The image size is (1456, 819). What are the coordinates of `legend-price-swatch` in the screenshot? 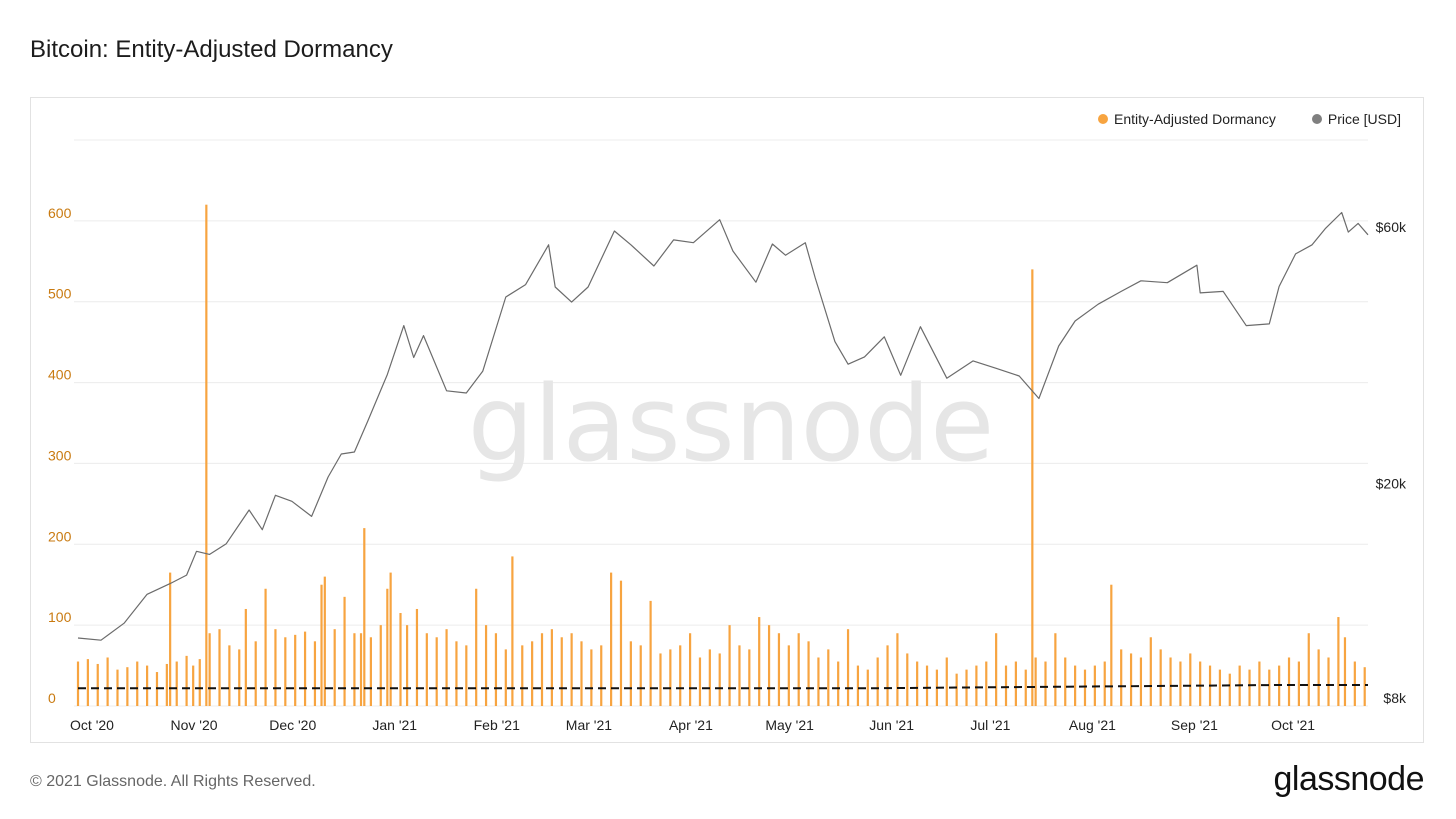 It's located at (1316, 119).